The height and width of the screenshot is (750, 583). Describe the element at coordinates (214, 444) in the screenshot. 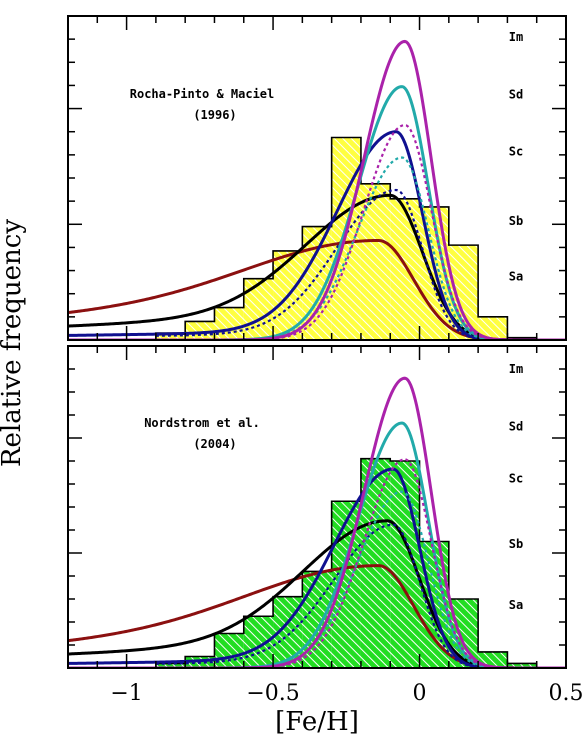

I see `panel-source-year: (2004)` at that location.